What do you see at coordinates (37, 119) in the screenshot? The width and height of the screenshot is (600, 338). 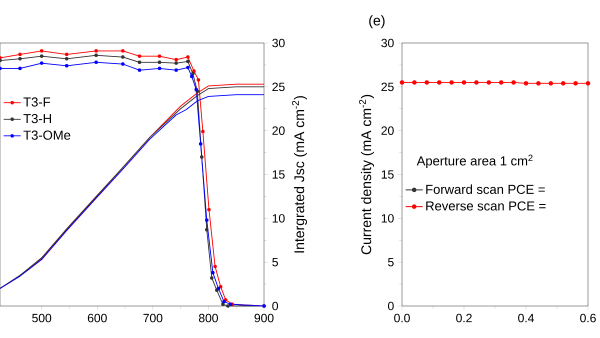 I see `legend-label: T3-H` at bounding box center [37, 119].